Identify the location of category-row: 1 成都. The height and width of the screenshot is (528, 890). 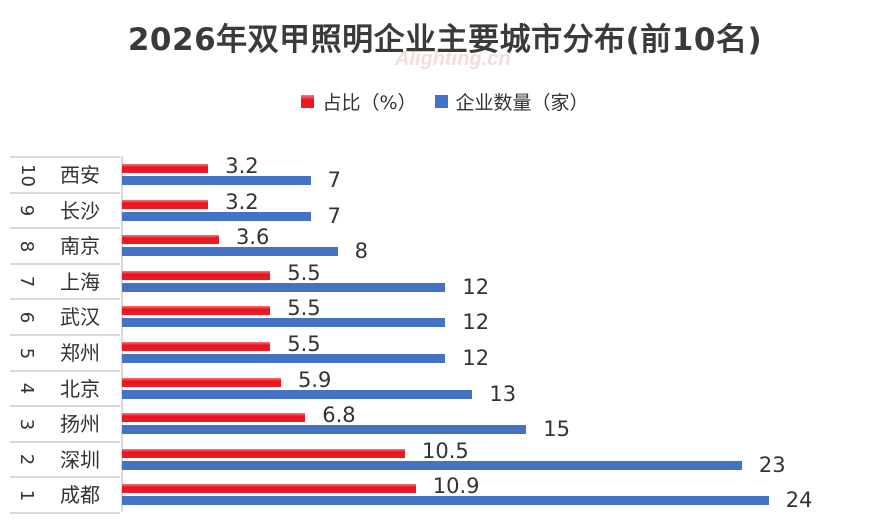
(65, 494).